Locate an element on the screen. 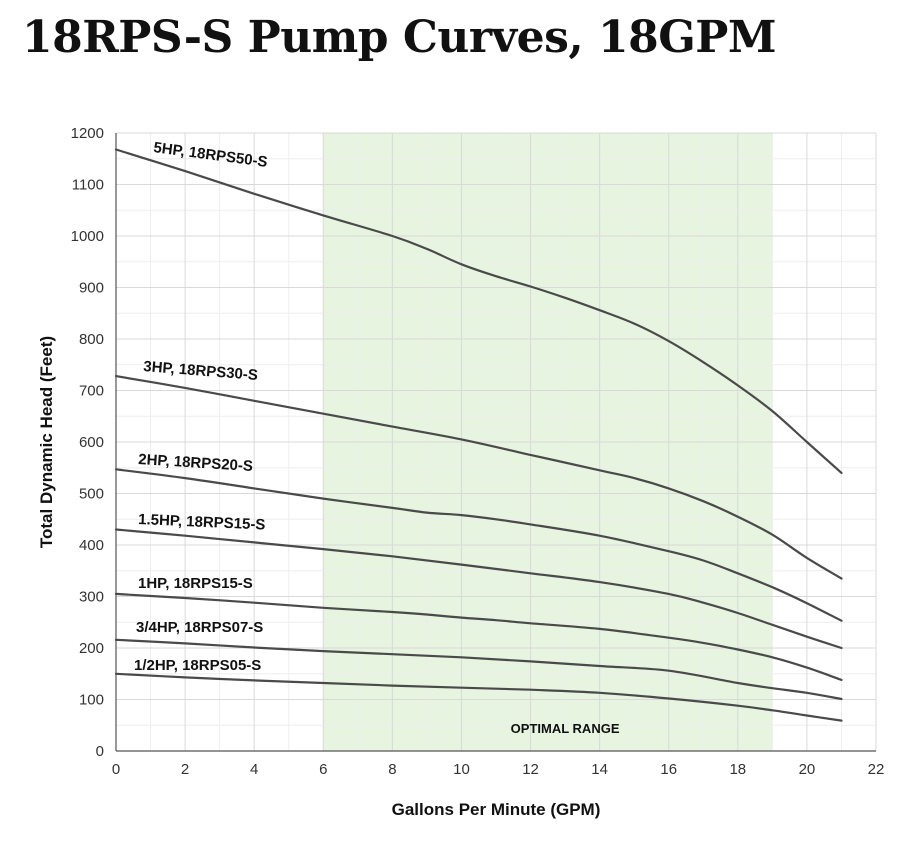 The height and width of the screenshot is (850, 908). y-tick-label: 300 is located at coordinates (91, 597).